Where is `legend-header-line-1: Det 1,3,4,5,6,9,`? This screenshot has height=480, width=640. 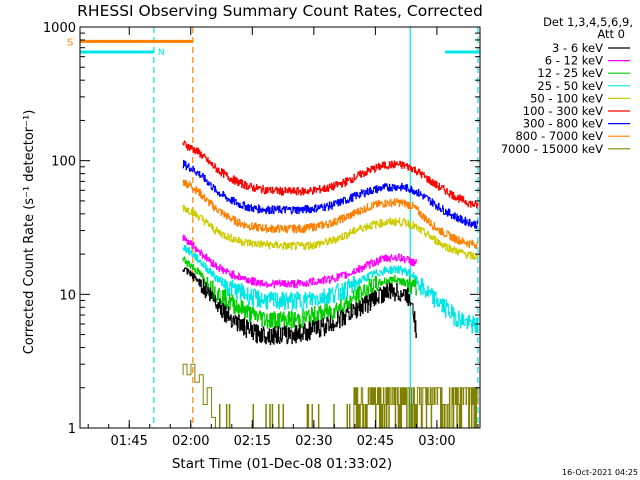 legend-header-line-1: Det 1,3,4,5,6,9, is located at coordinates (588, 22).